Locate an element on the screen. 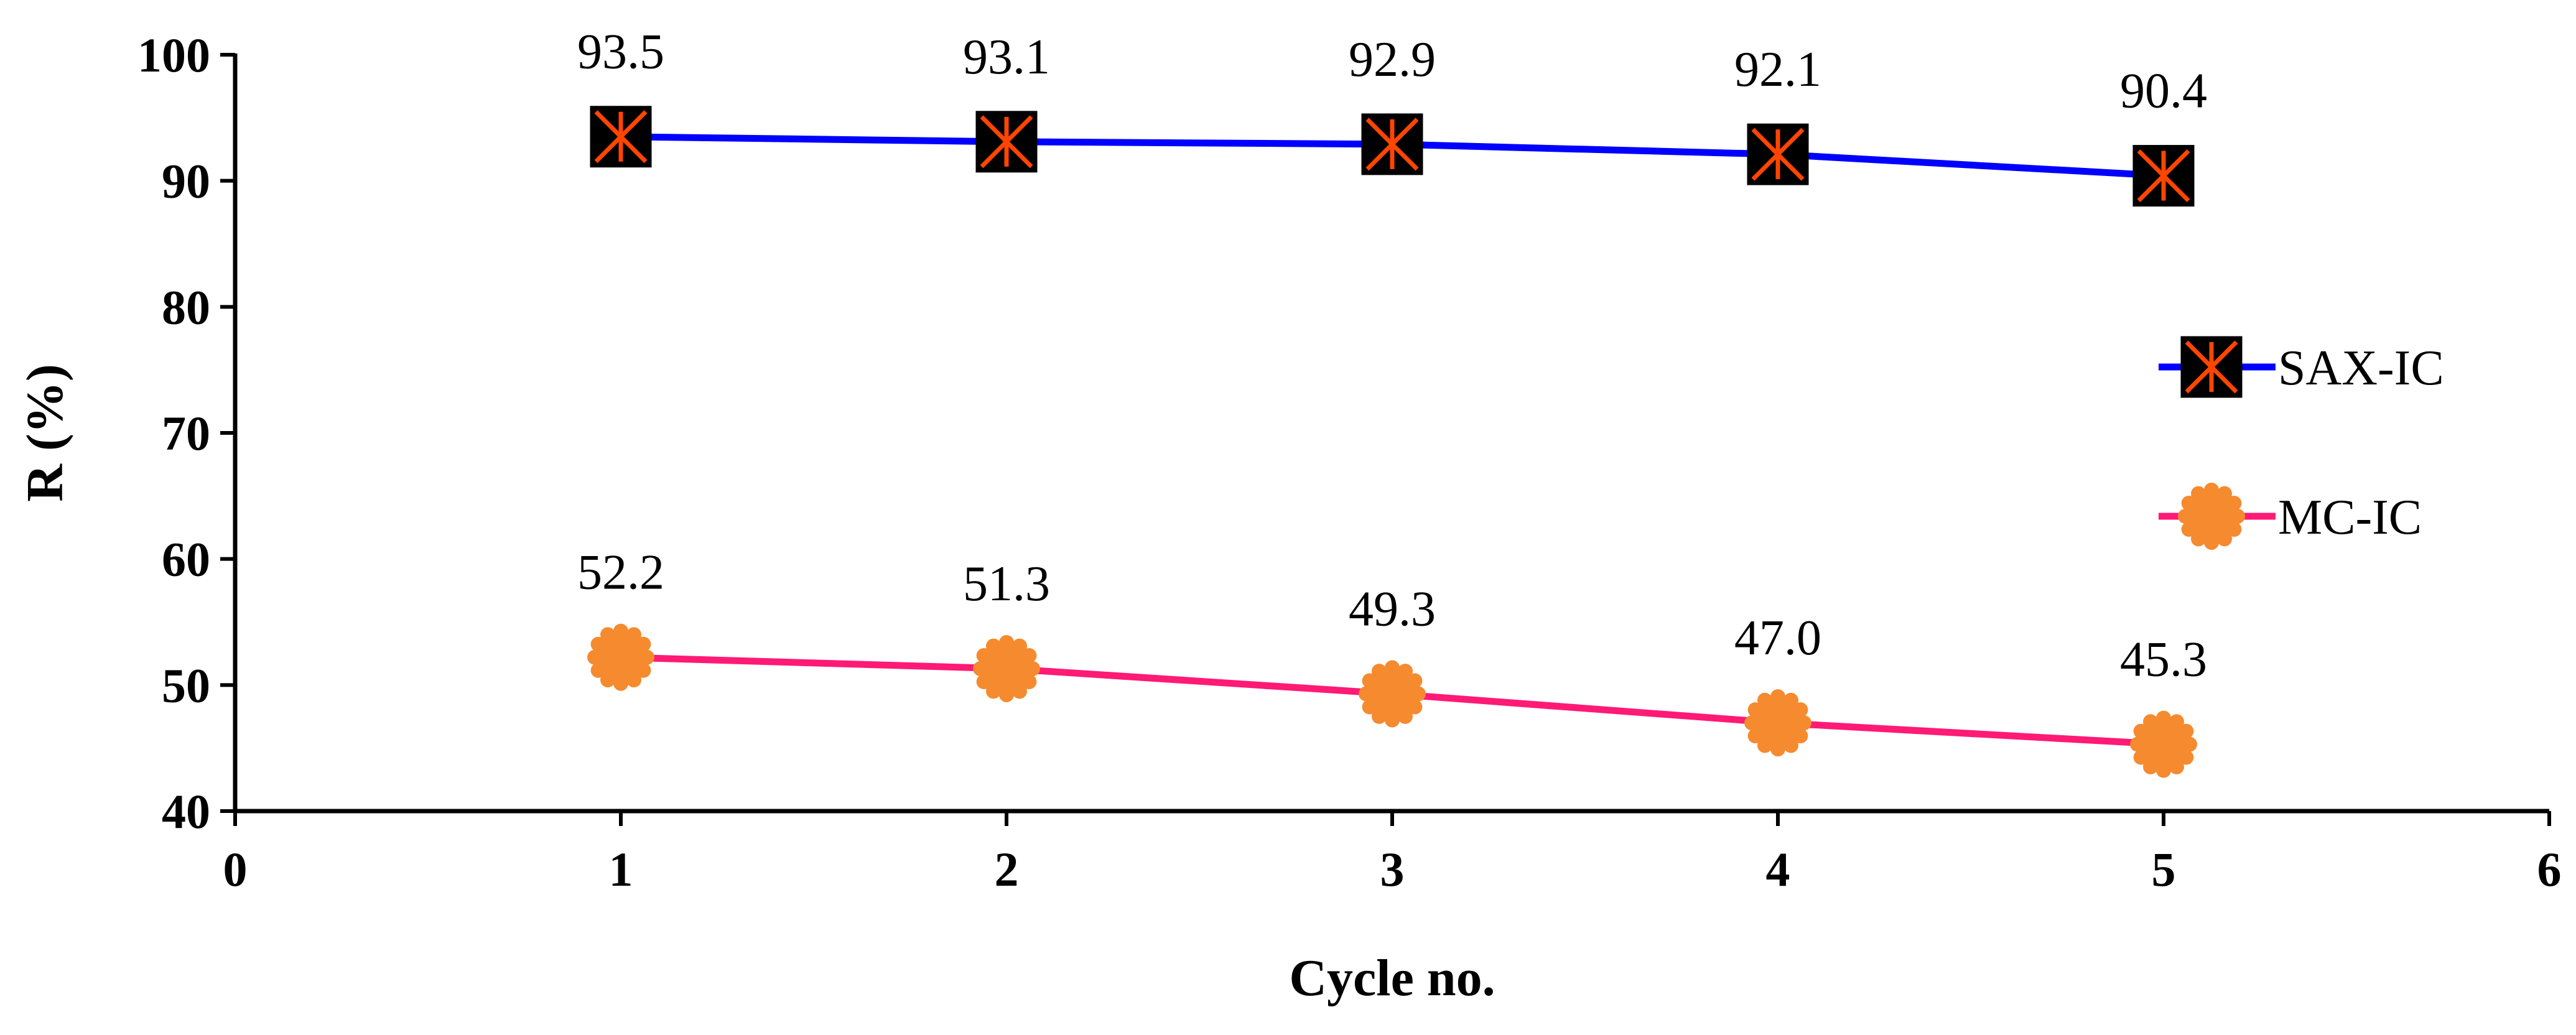 Image resolution: width=2576 pixels, height=1035 pixels. x-tick-label: 5 is located at coordinates (2164, 869).